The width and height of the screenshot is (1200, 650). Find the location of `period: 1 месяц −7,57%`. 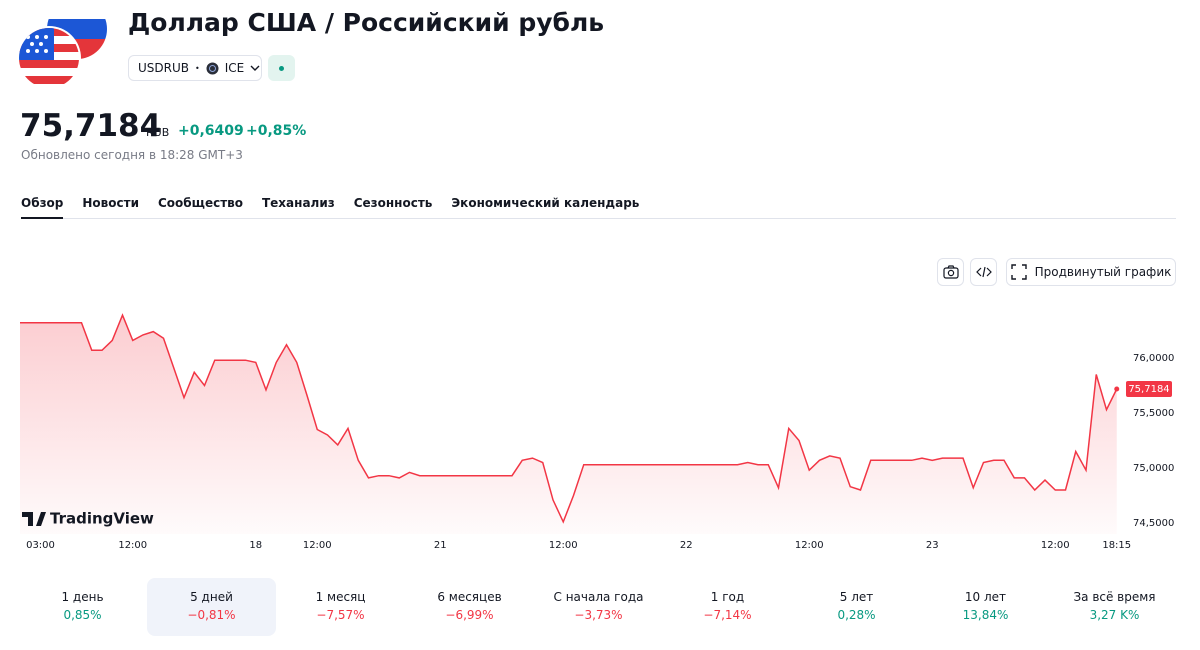

period: 1 месяц −7,57% is located at coordinates (340, 607).